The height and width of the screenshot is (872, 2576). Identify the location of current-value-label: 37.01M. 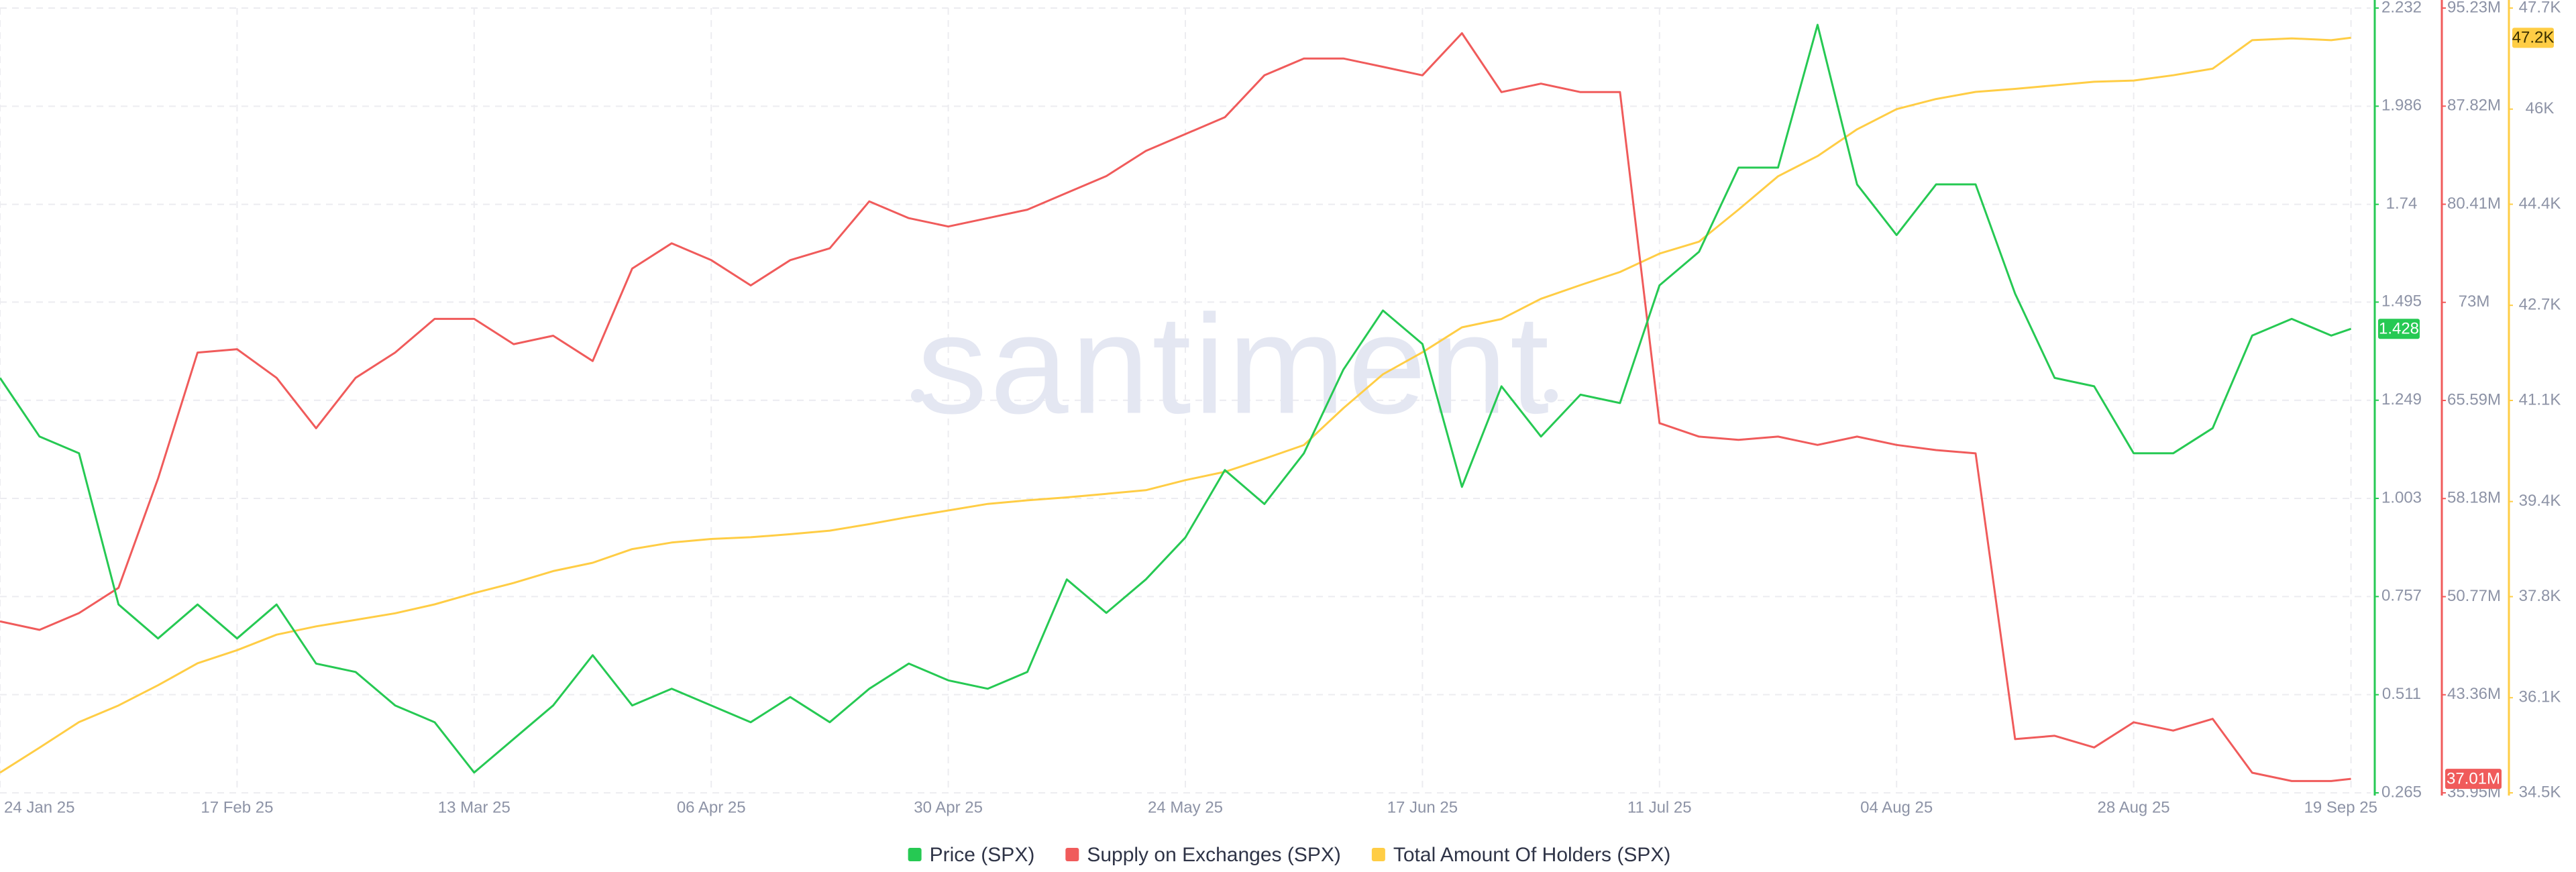
(2473, 778).